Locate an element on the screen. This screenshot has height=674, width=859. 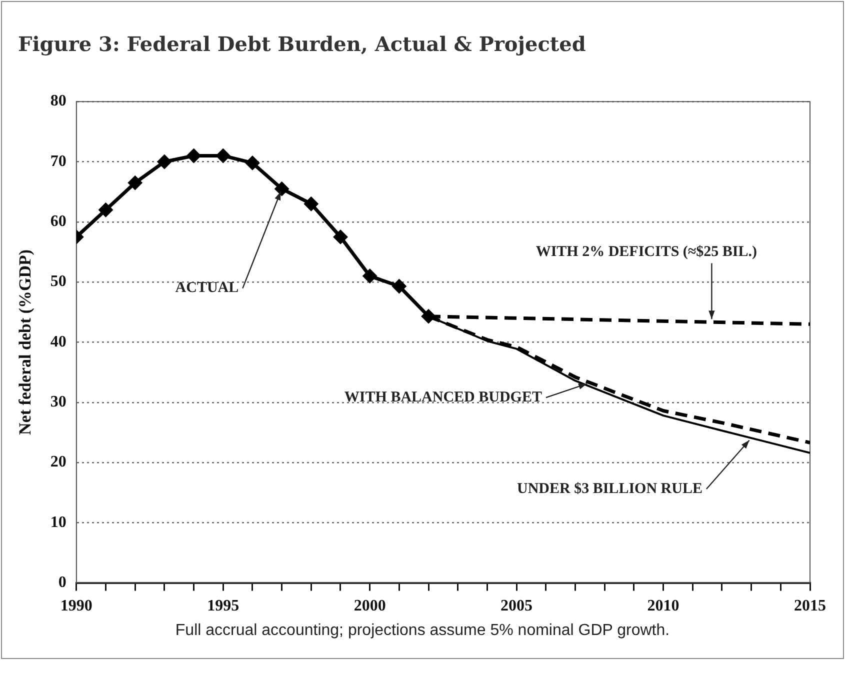
y-tick-label: 10 is located at coordinates (58, 522).